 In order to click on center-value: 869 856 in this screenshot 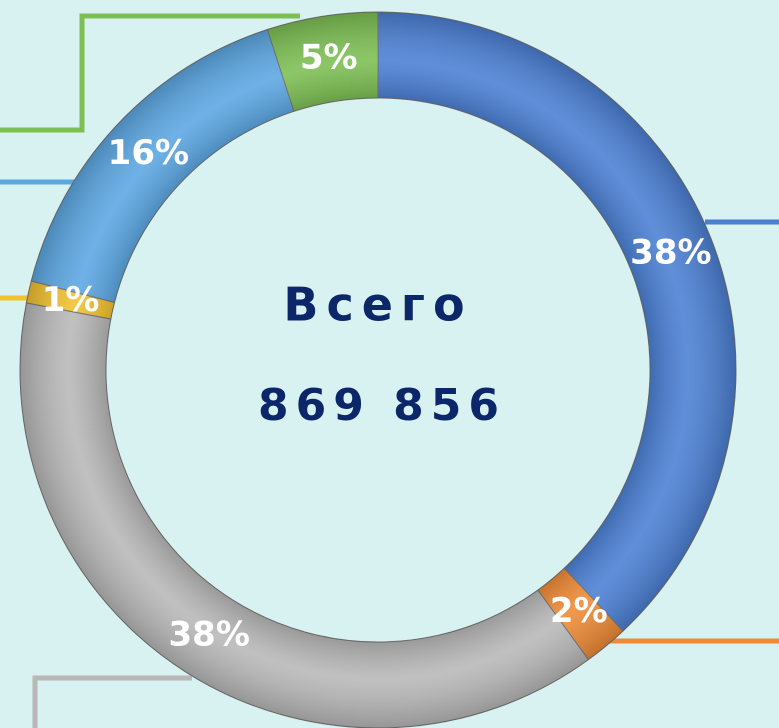, I will do `click(382, 405)`.